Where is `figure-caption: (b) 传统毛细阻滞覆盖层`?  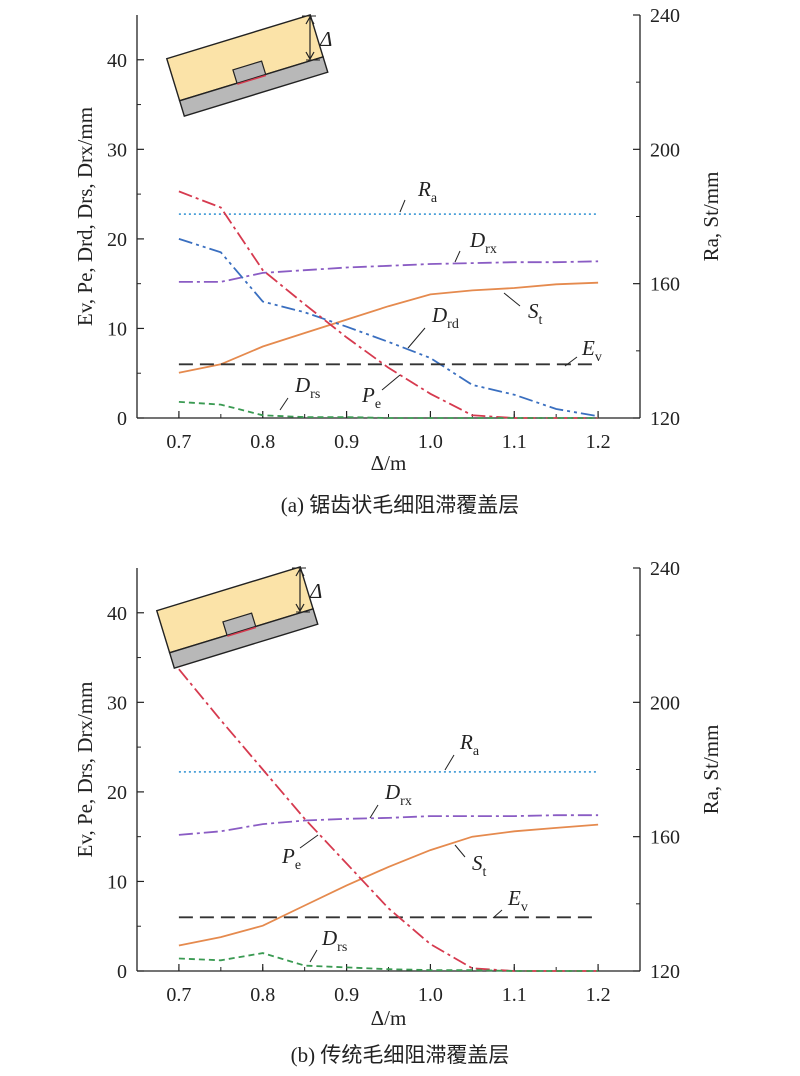
figure-caption: (b) 传统毛细阻滞覆盖层 is located at coordinates (400, 1055).